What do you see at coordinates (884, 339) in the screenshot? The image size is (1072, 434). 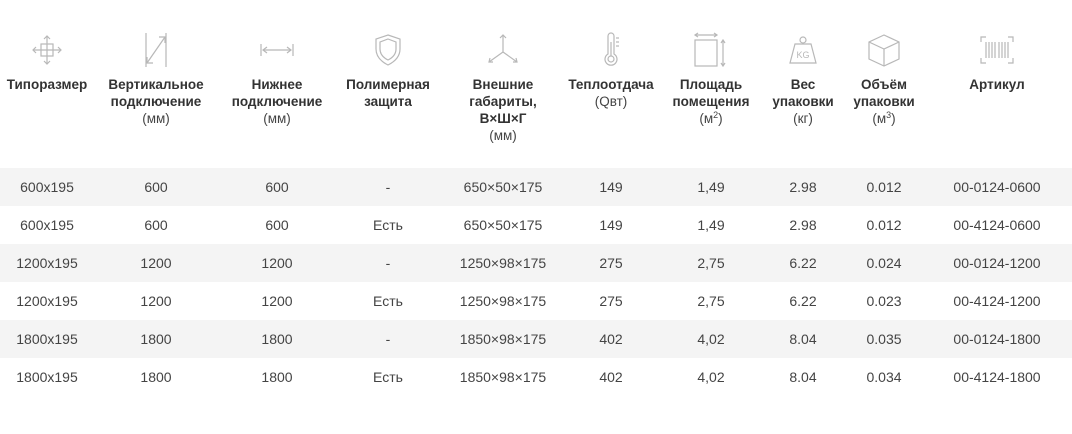 I see `cell-volume: 0.035` at bounding box center [884, 339].